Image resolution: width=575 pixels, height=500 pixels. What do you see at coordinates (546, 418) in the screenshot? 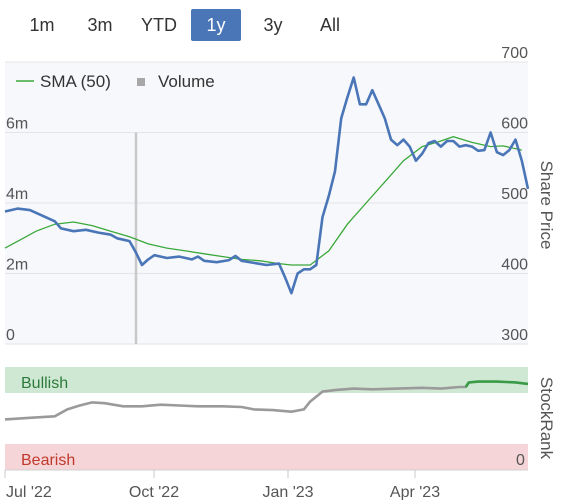
I see `stockrank-axis-title: StockRank` at bounding box center [546, 418].